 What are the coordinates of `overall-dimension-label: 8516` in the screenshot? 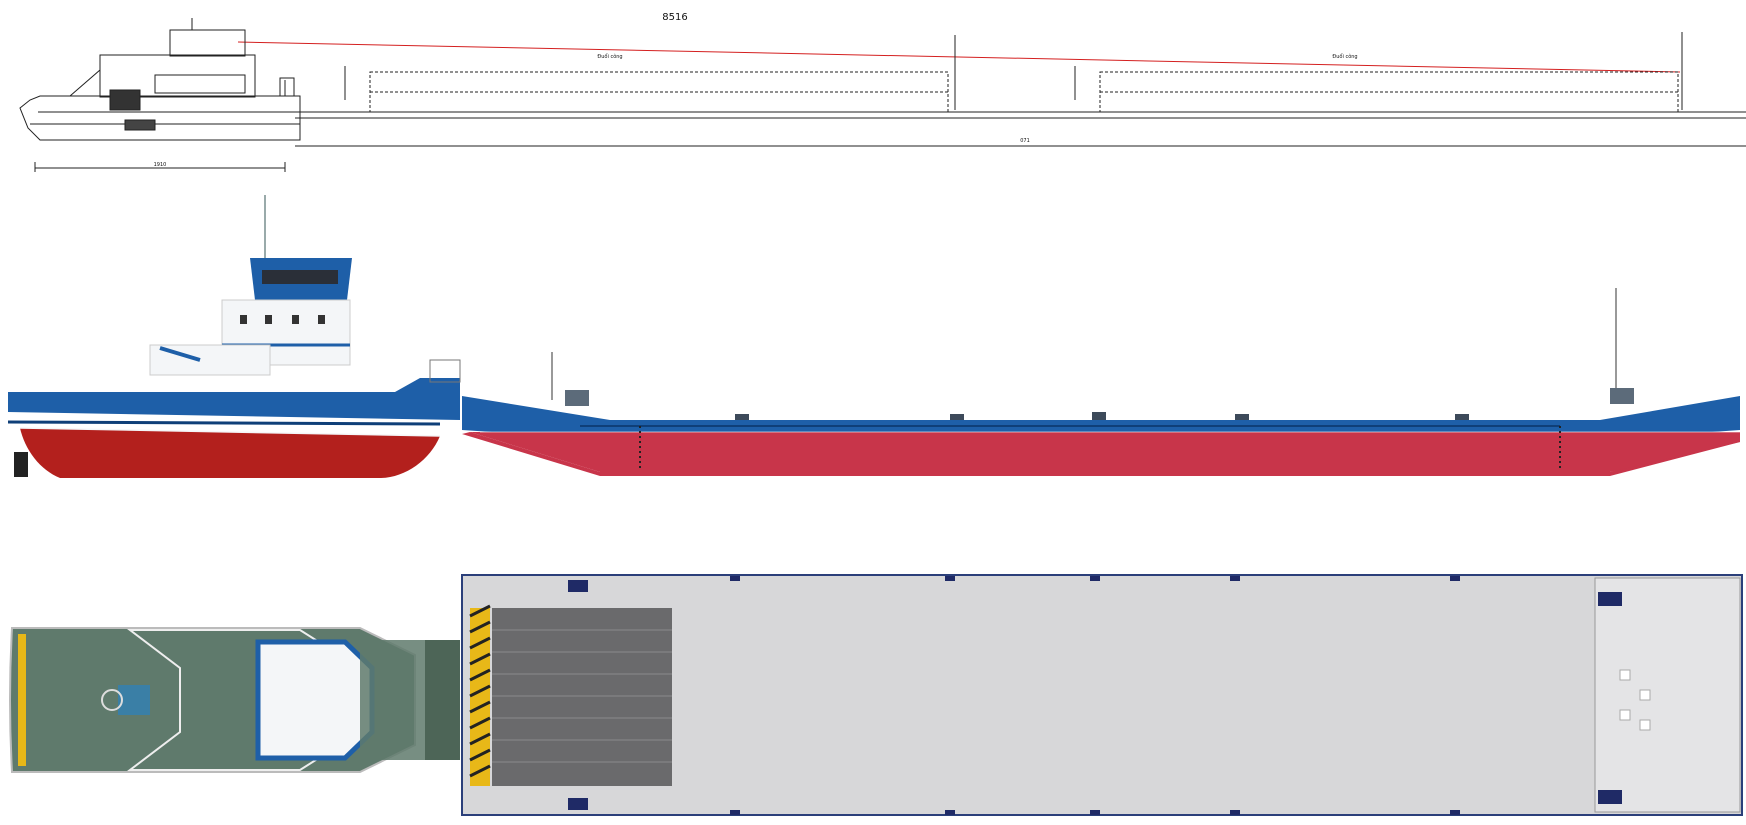 It's located at (674, 17).